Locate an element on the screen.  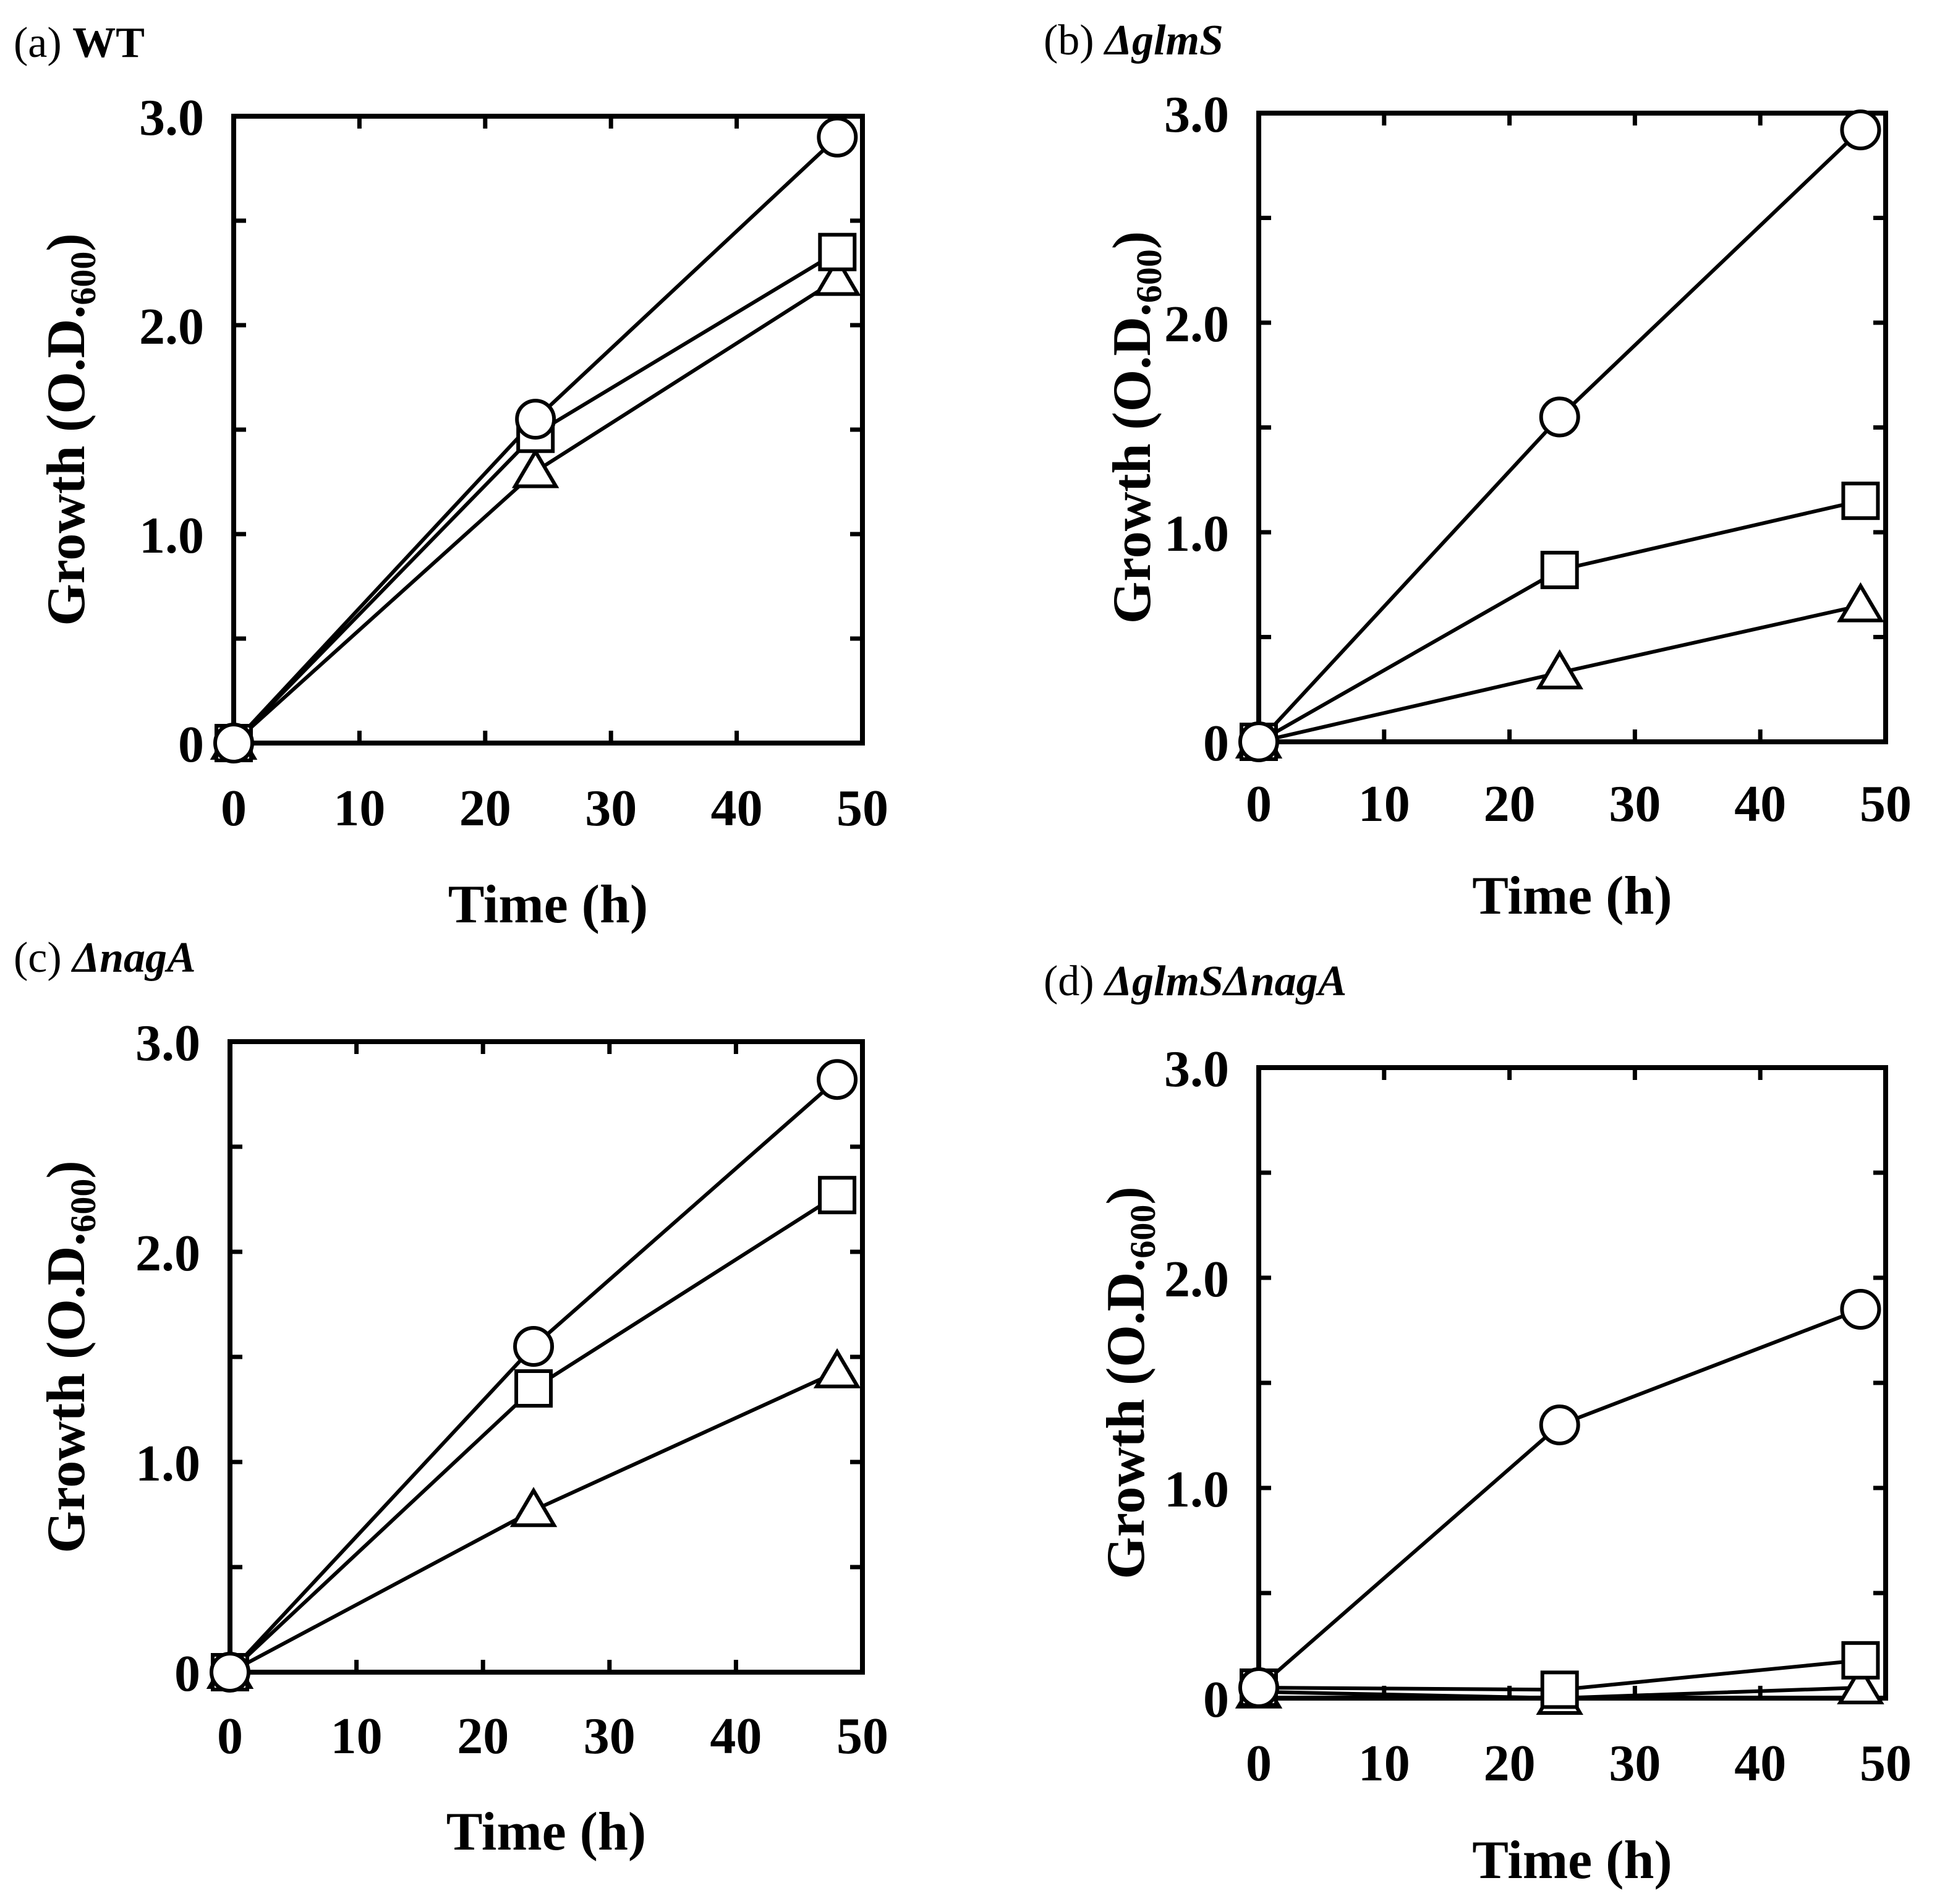
panel-label-prefix: (c) is located at coordinates (43, 958).